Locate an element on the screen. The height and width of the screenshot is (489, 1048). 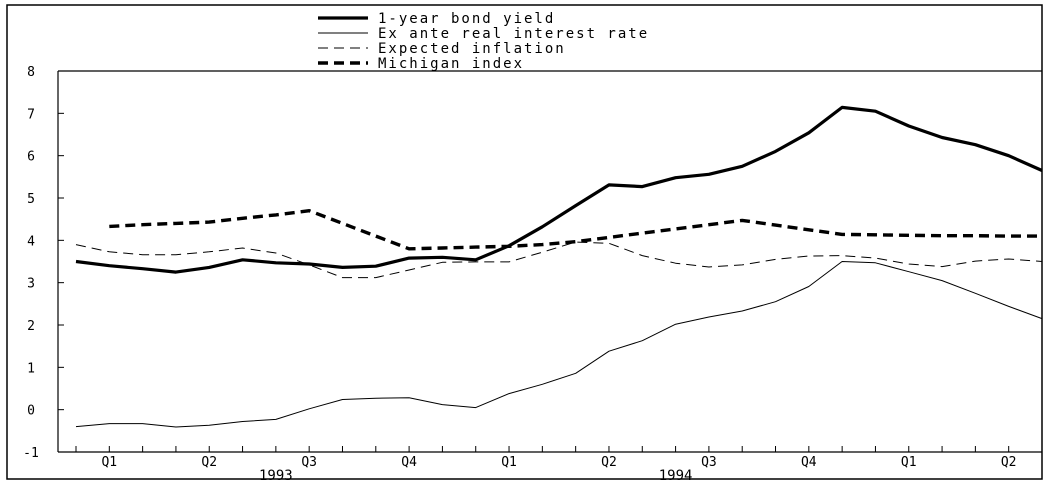
y-tick-label: 6 is located at coordinates (31, 157).